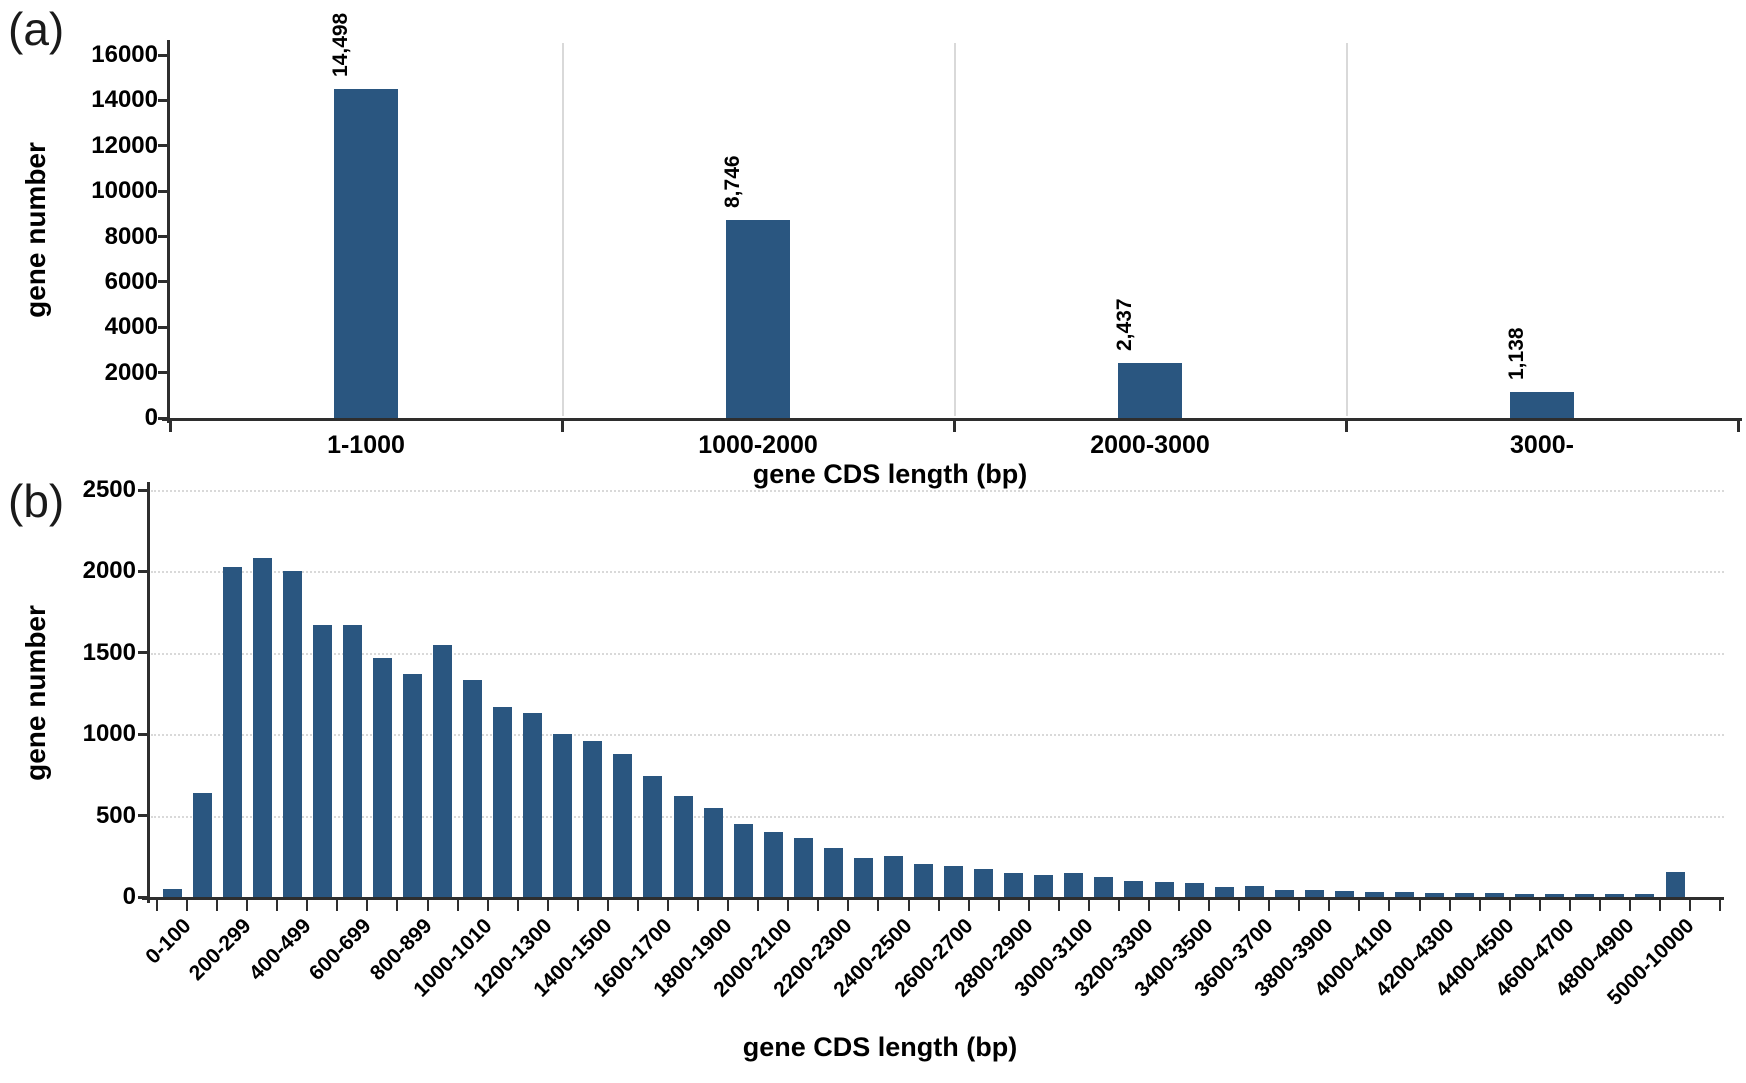 The width and height of the screenshot is (1746, 1083). What do you see at coordinates (1516, 353) in the screenshot?
I see `bar-value-label: 1,138` at bounding box center [1516, 353].